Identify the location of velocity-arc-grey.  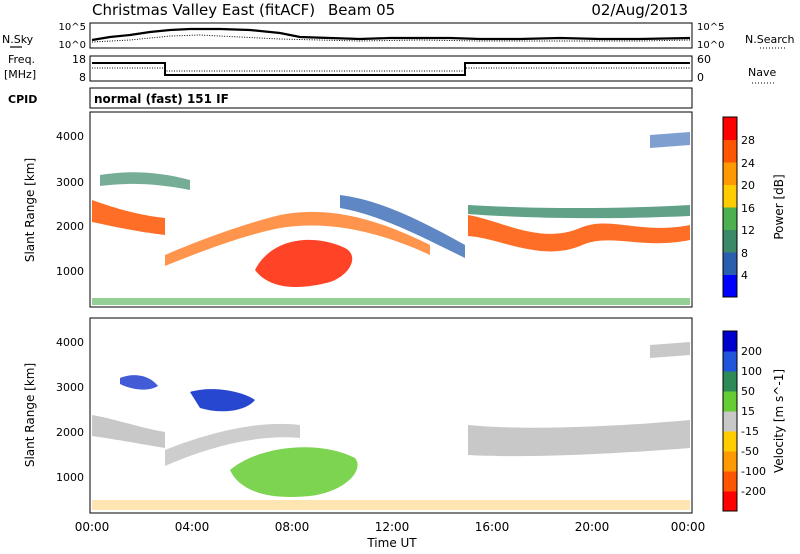
(232, 444).